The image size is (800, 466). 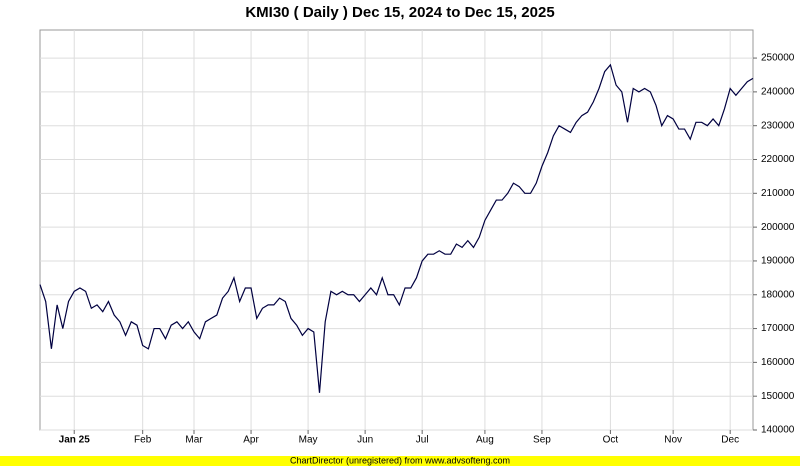 I want to click on x-tick-label: Aug, so click(x=485, y=440).